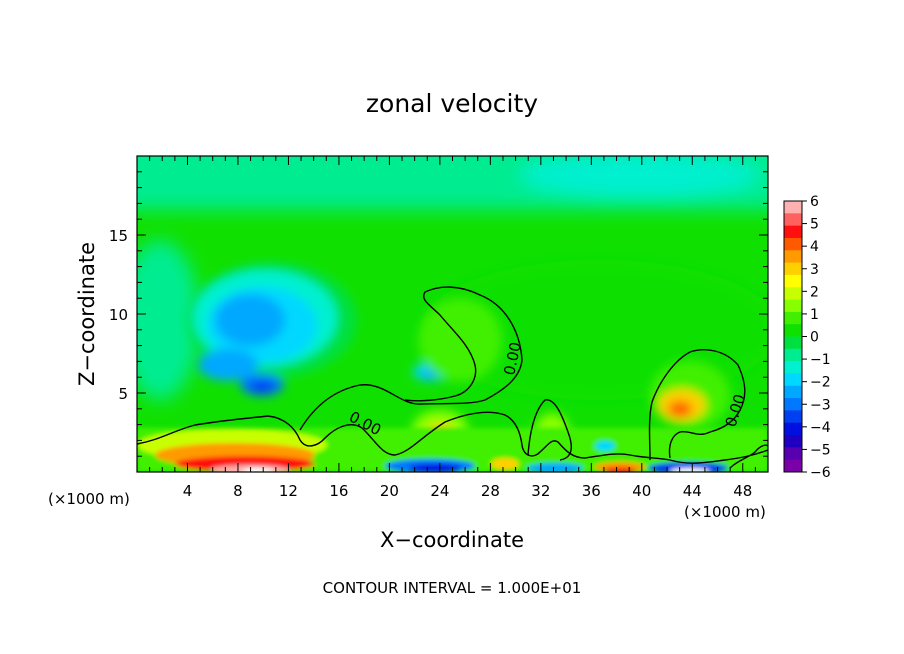  What do you see at coordinates (452, 588) in the screenshot?
I see `contour-interval-note: CONTOUR INTERVAL = 1.000E+01` at bounding box center [452, 588].